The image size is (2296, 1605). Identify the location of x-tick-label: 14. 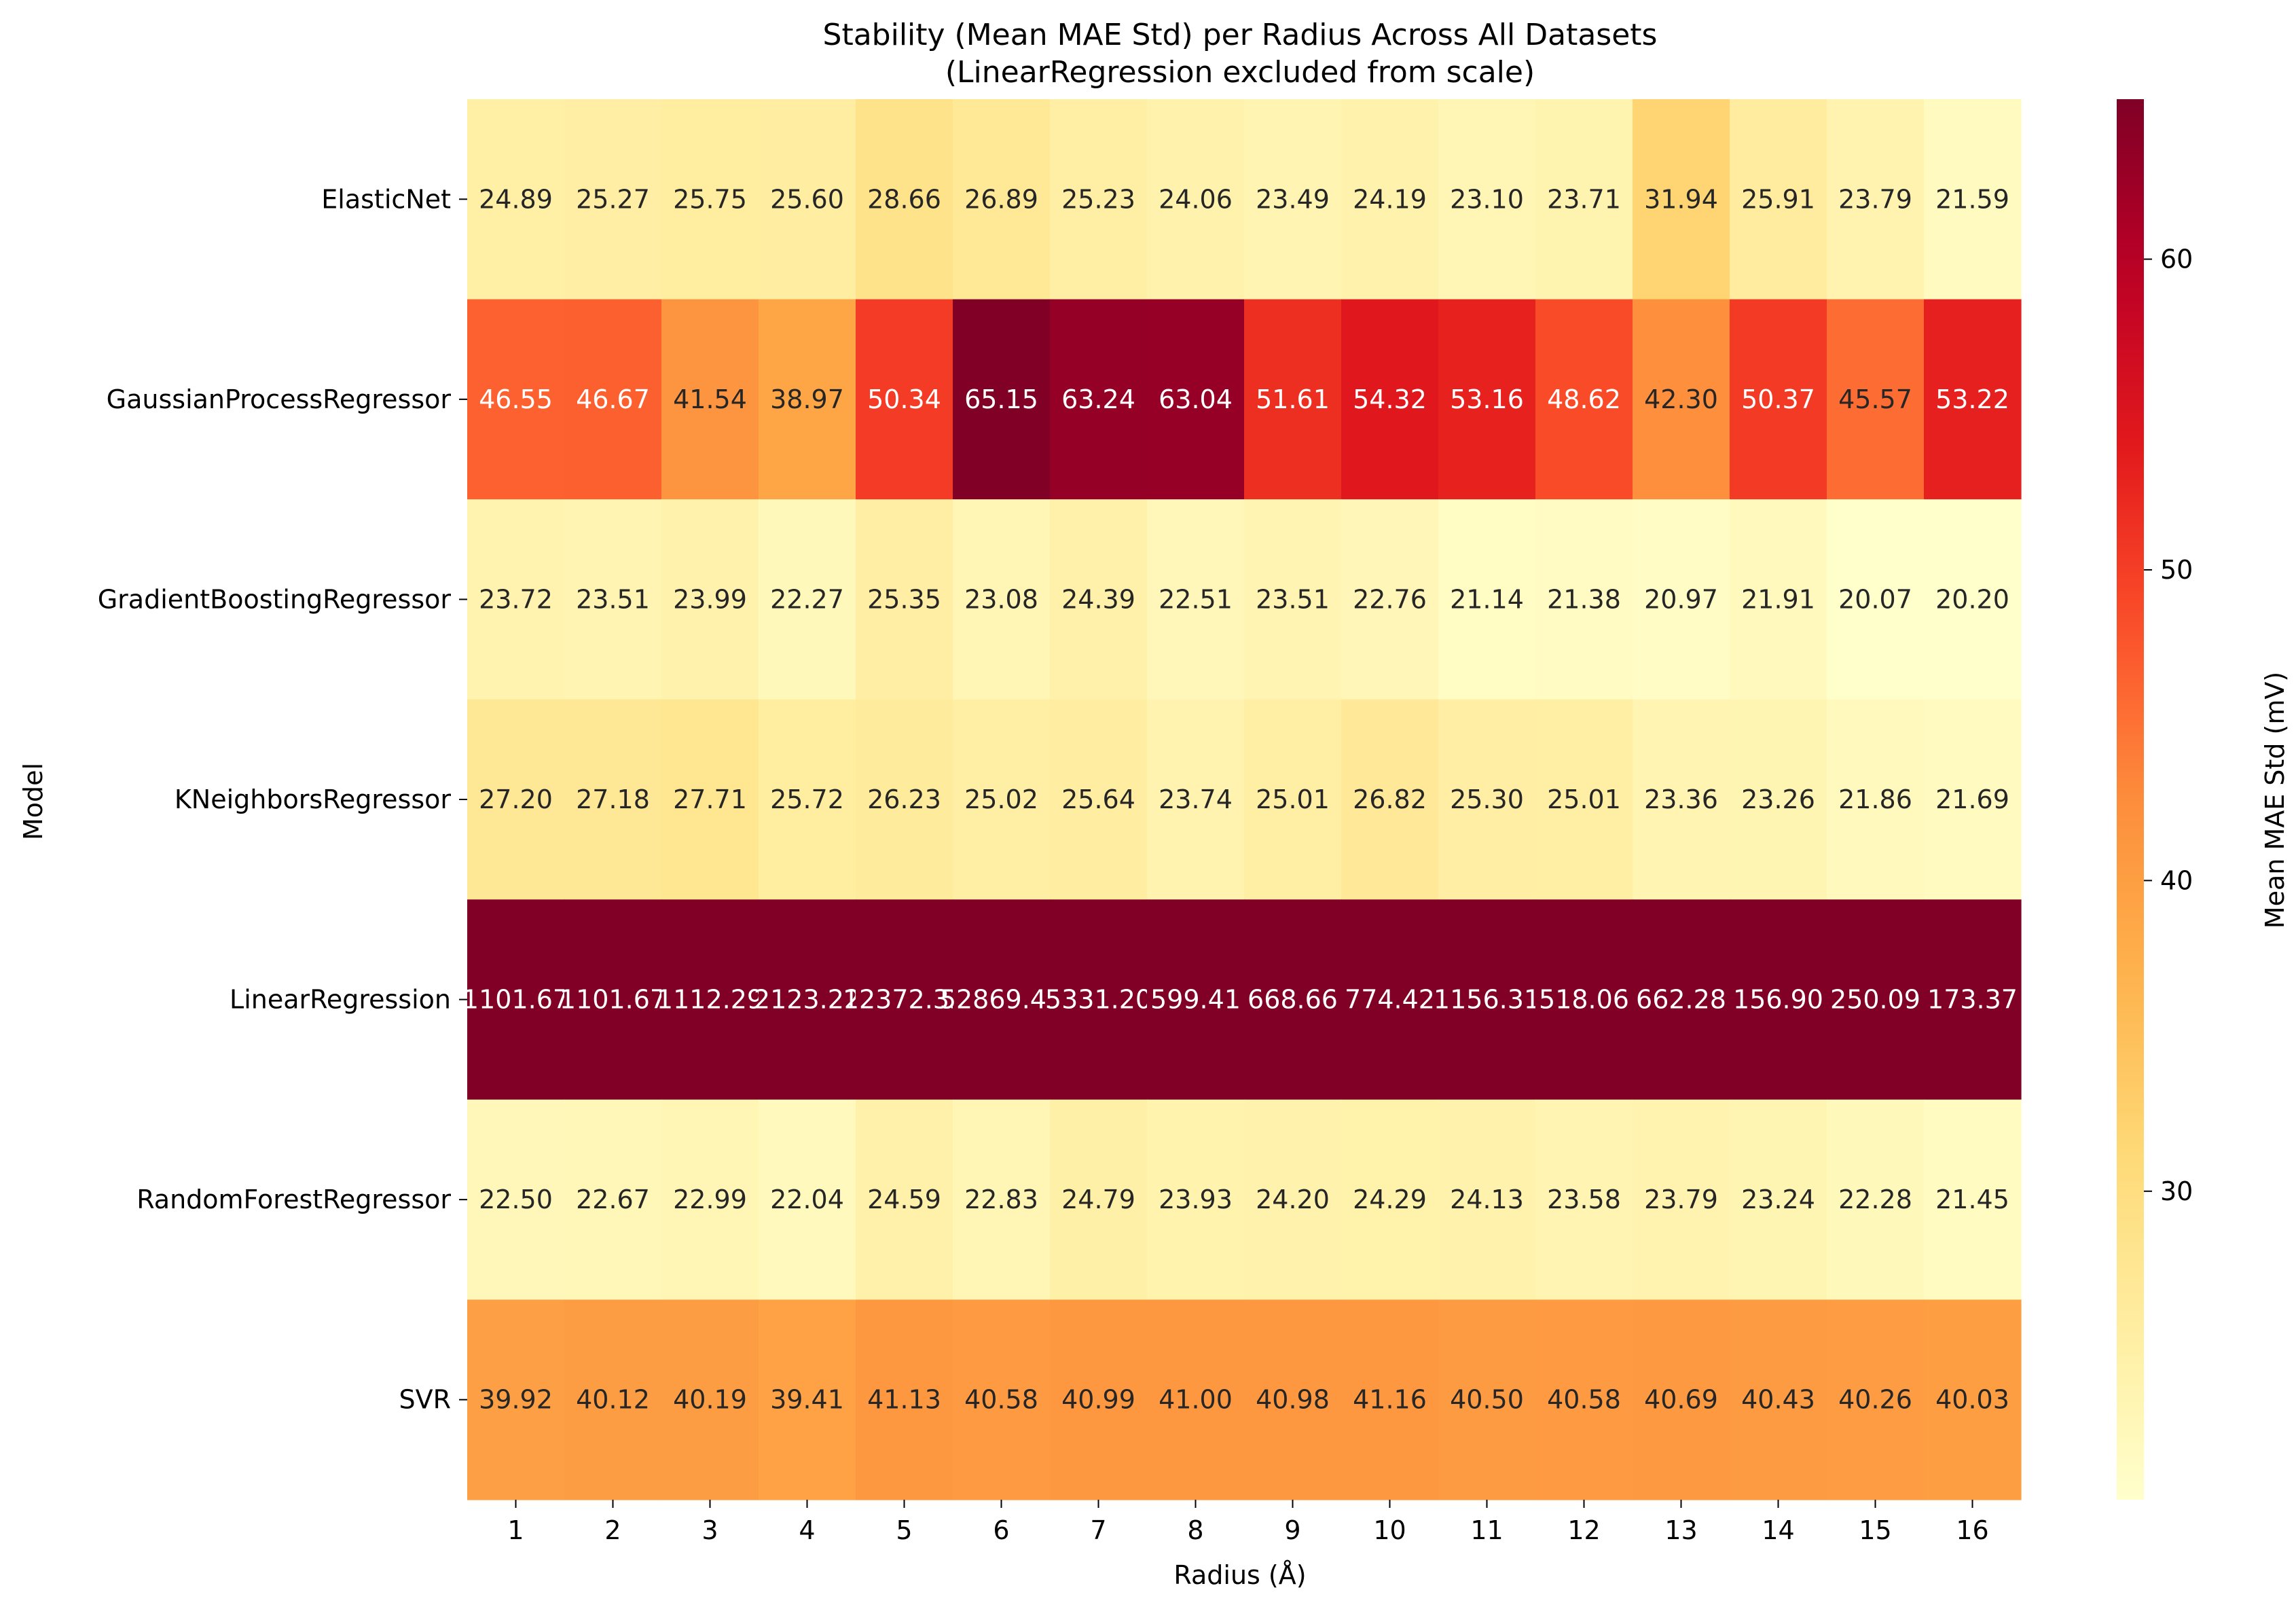
(1778, 1530).